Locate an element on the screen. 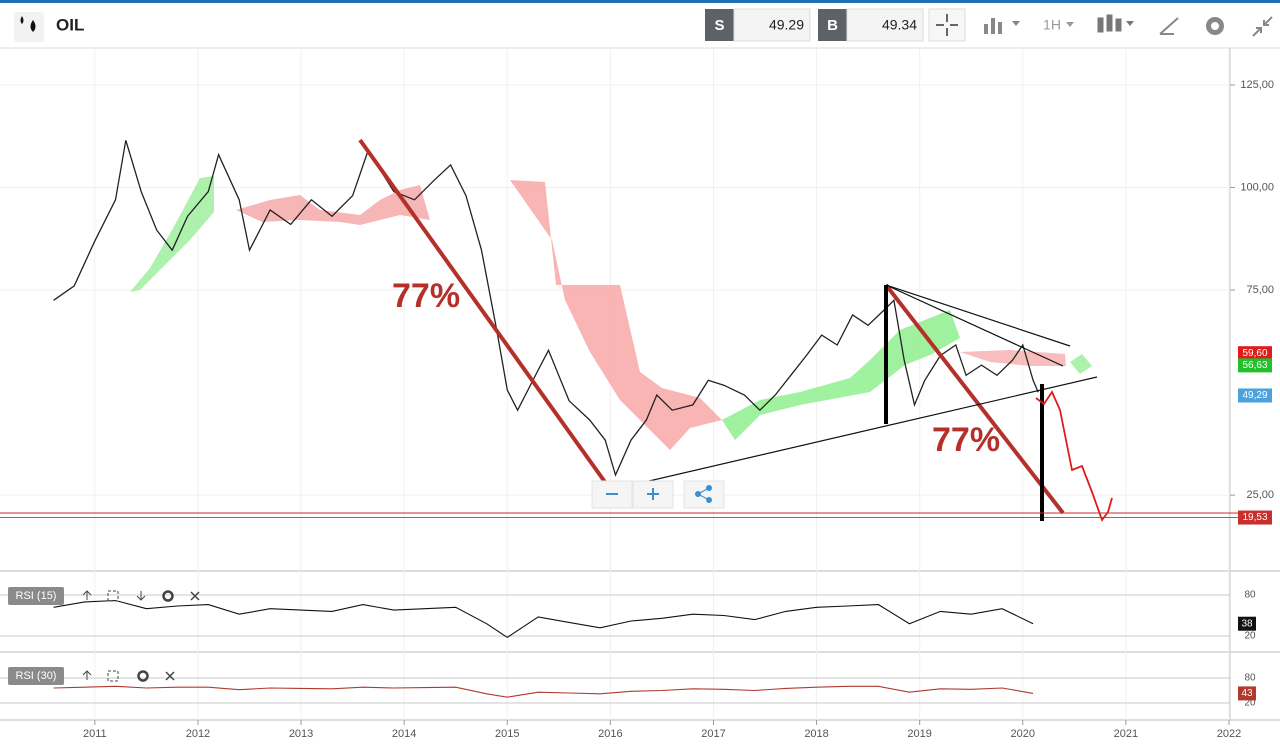  sell-price-box is located at coordinates (772, 25).